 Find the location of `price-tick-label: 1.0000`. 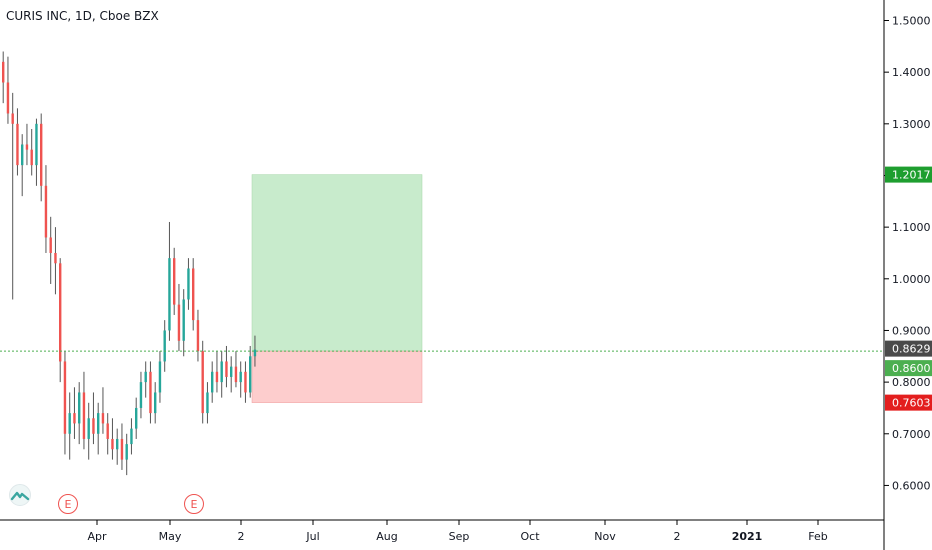

price-tick-label: 1.0000 is located at coordinates (911, 279).